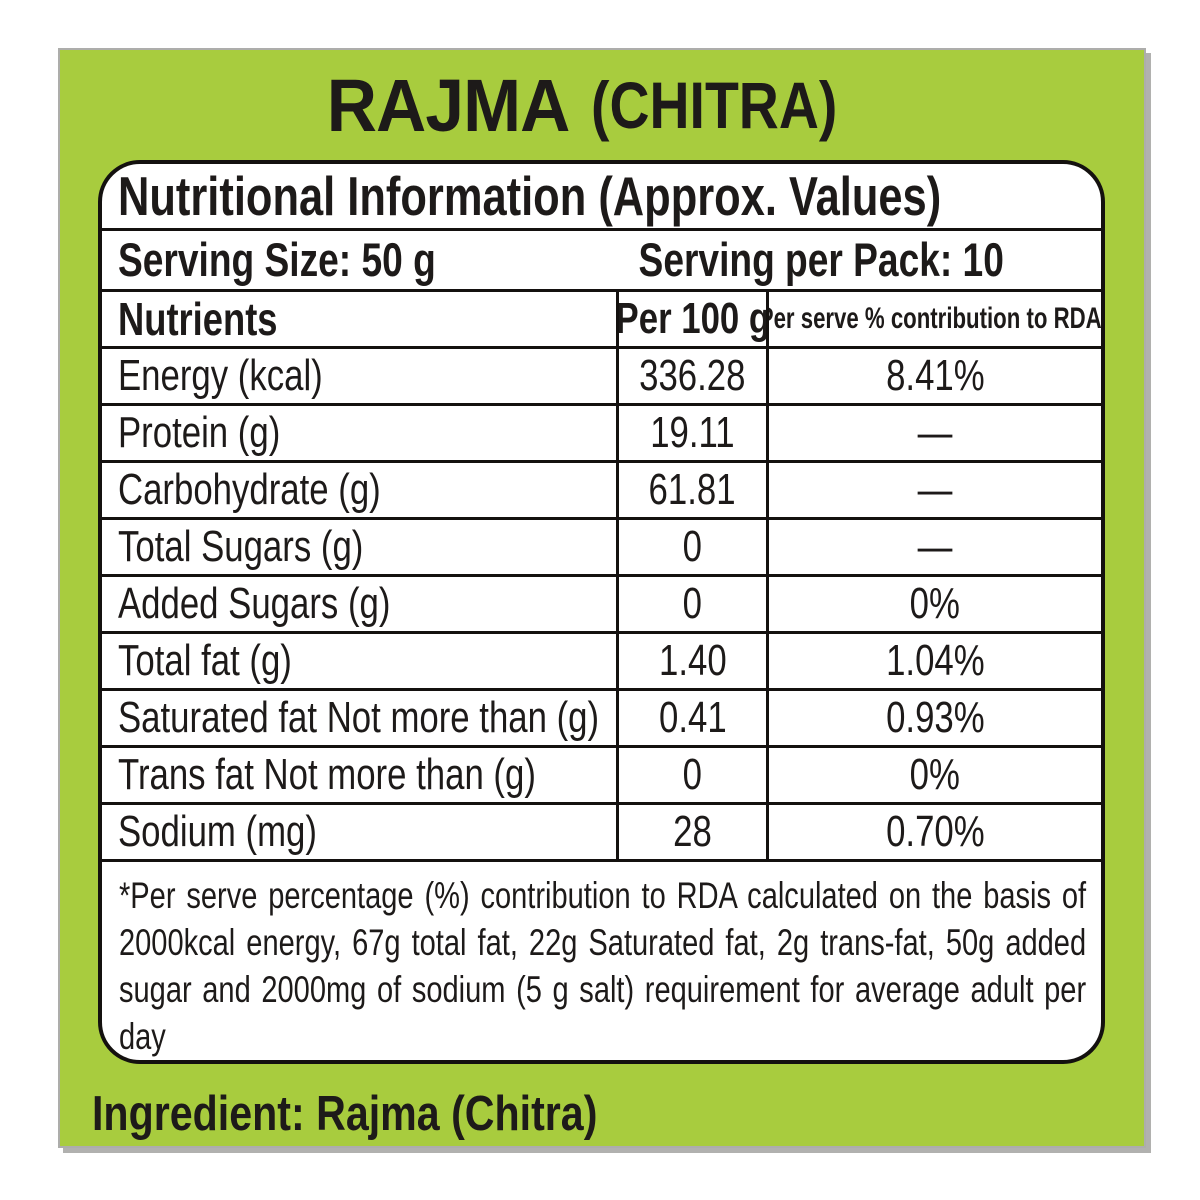 This screenshot has width=1200, height=1200. I want to click on serving-size: Serving Size: 50 g, so click(277, 260).